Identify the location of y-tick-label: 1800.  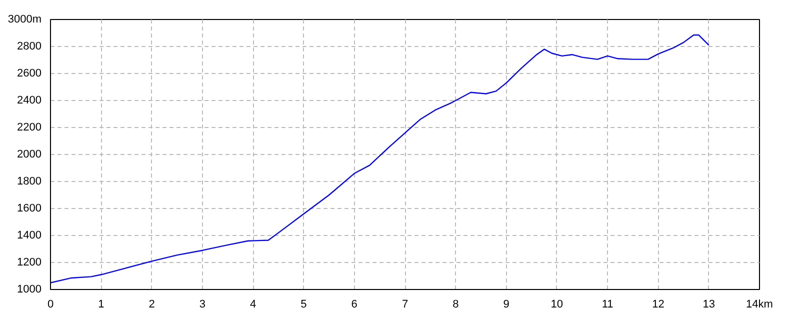
(29, 182).